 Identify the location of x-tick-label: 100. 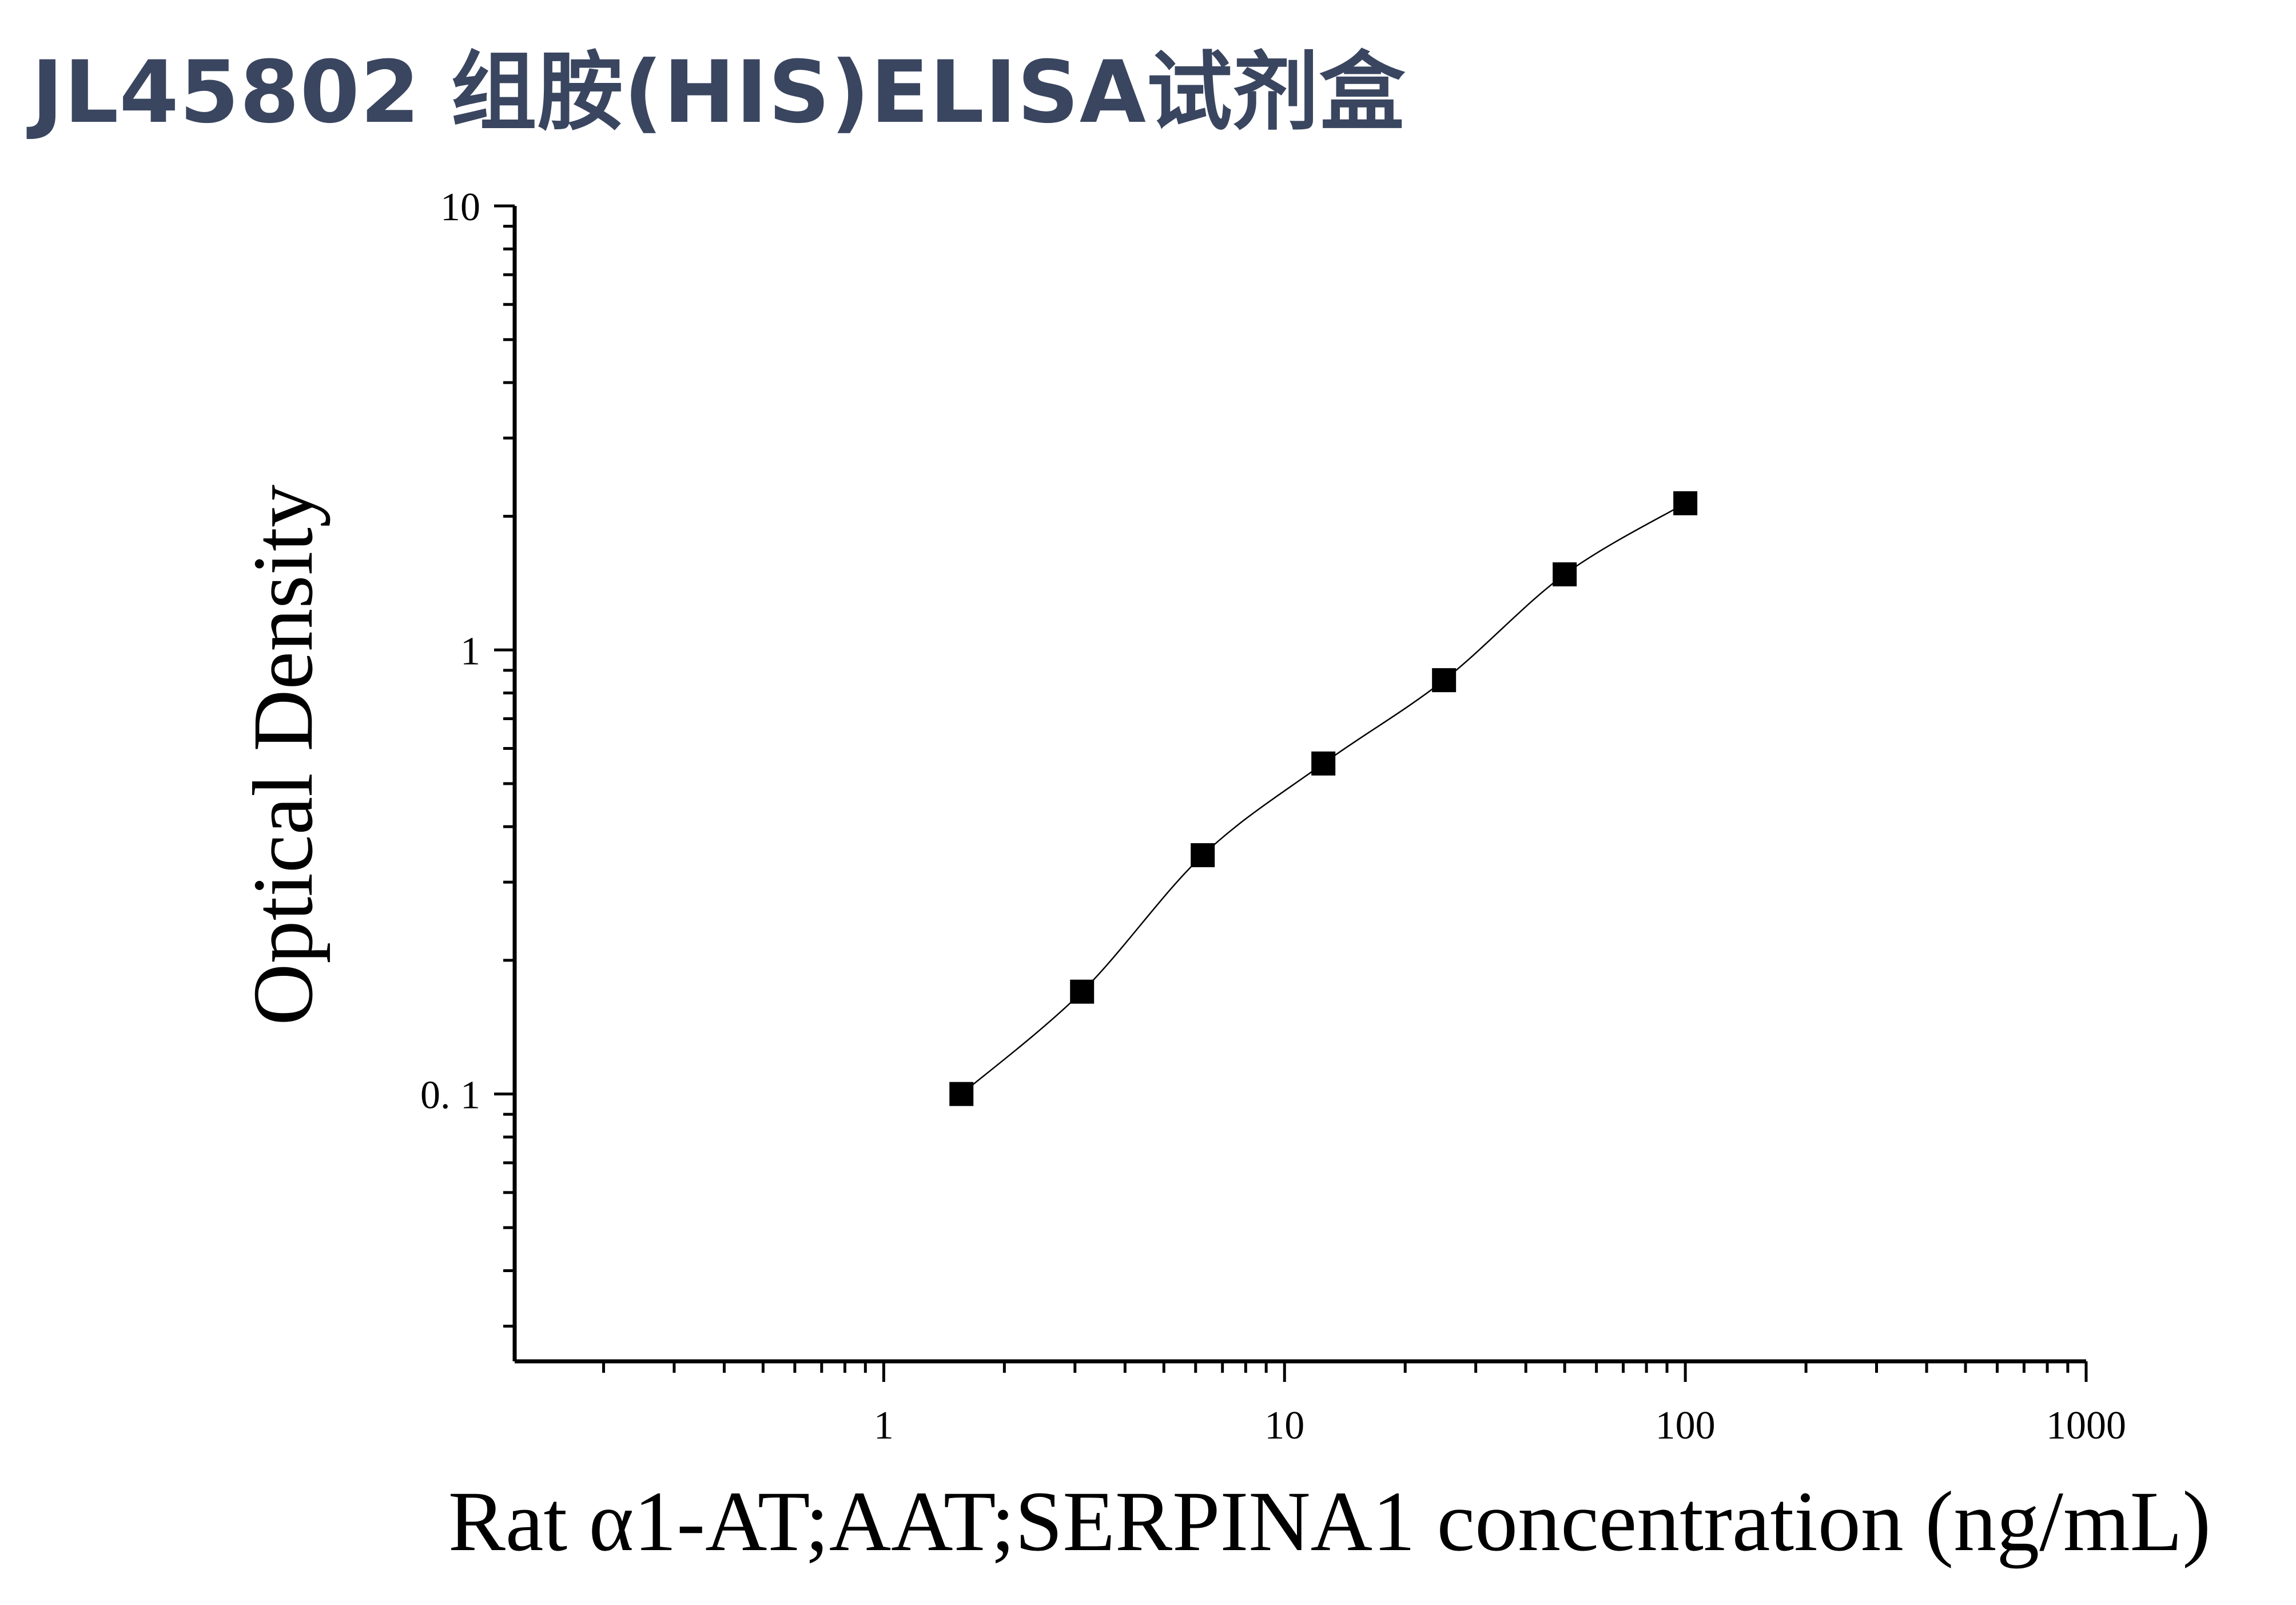
(1686, 1426).